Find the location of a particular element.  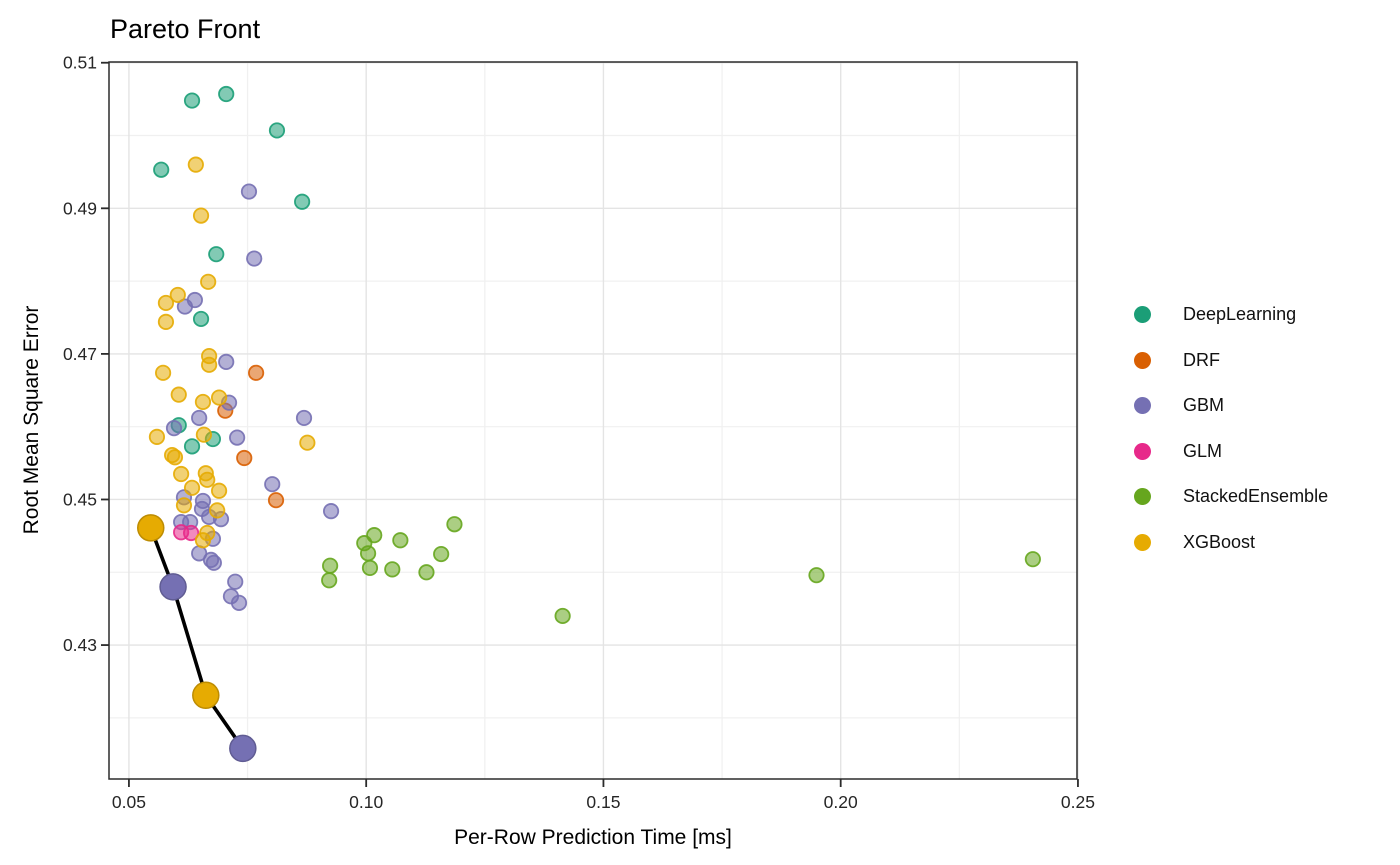

legend-item-drf: DRF is located at coordinates (1231, 359).